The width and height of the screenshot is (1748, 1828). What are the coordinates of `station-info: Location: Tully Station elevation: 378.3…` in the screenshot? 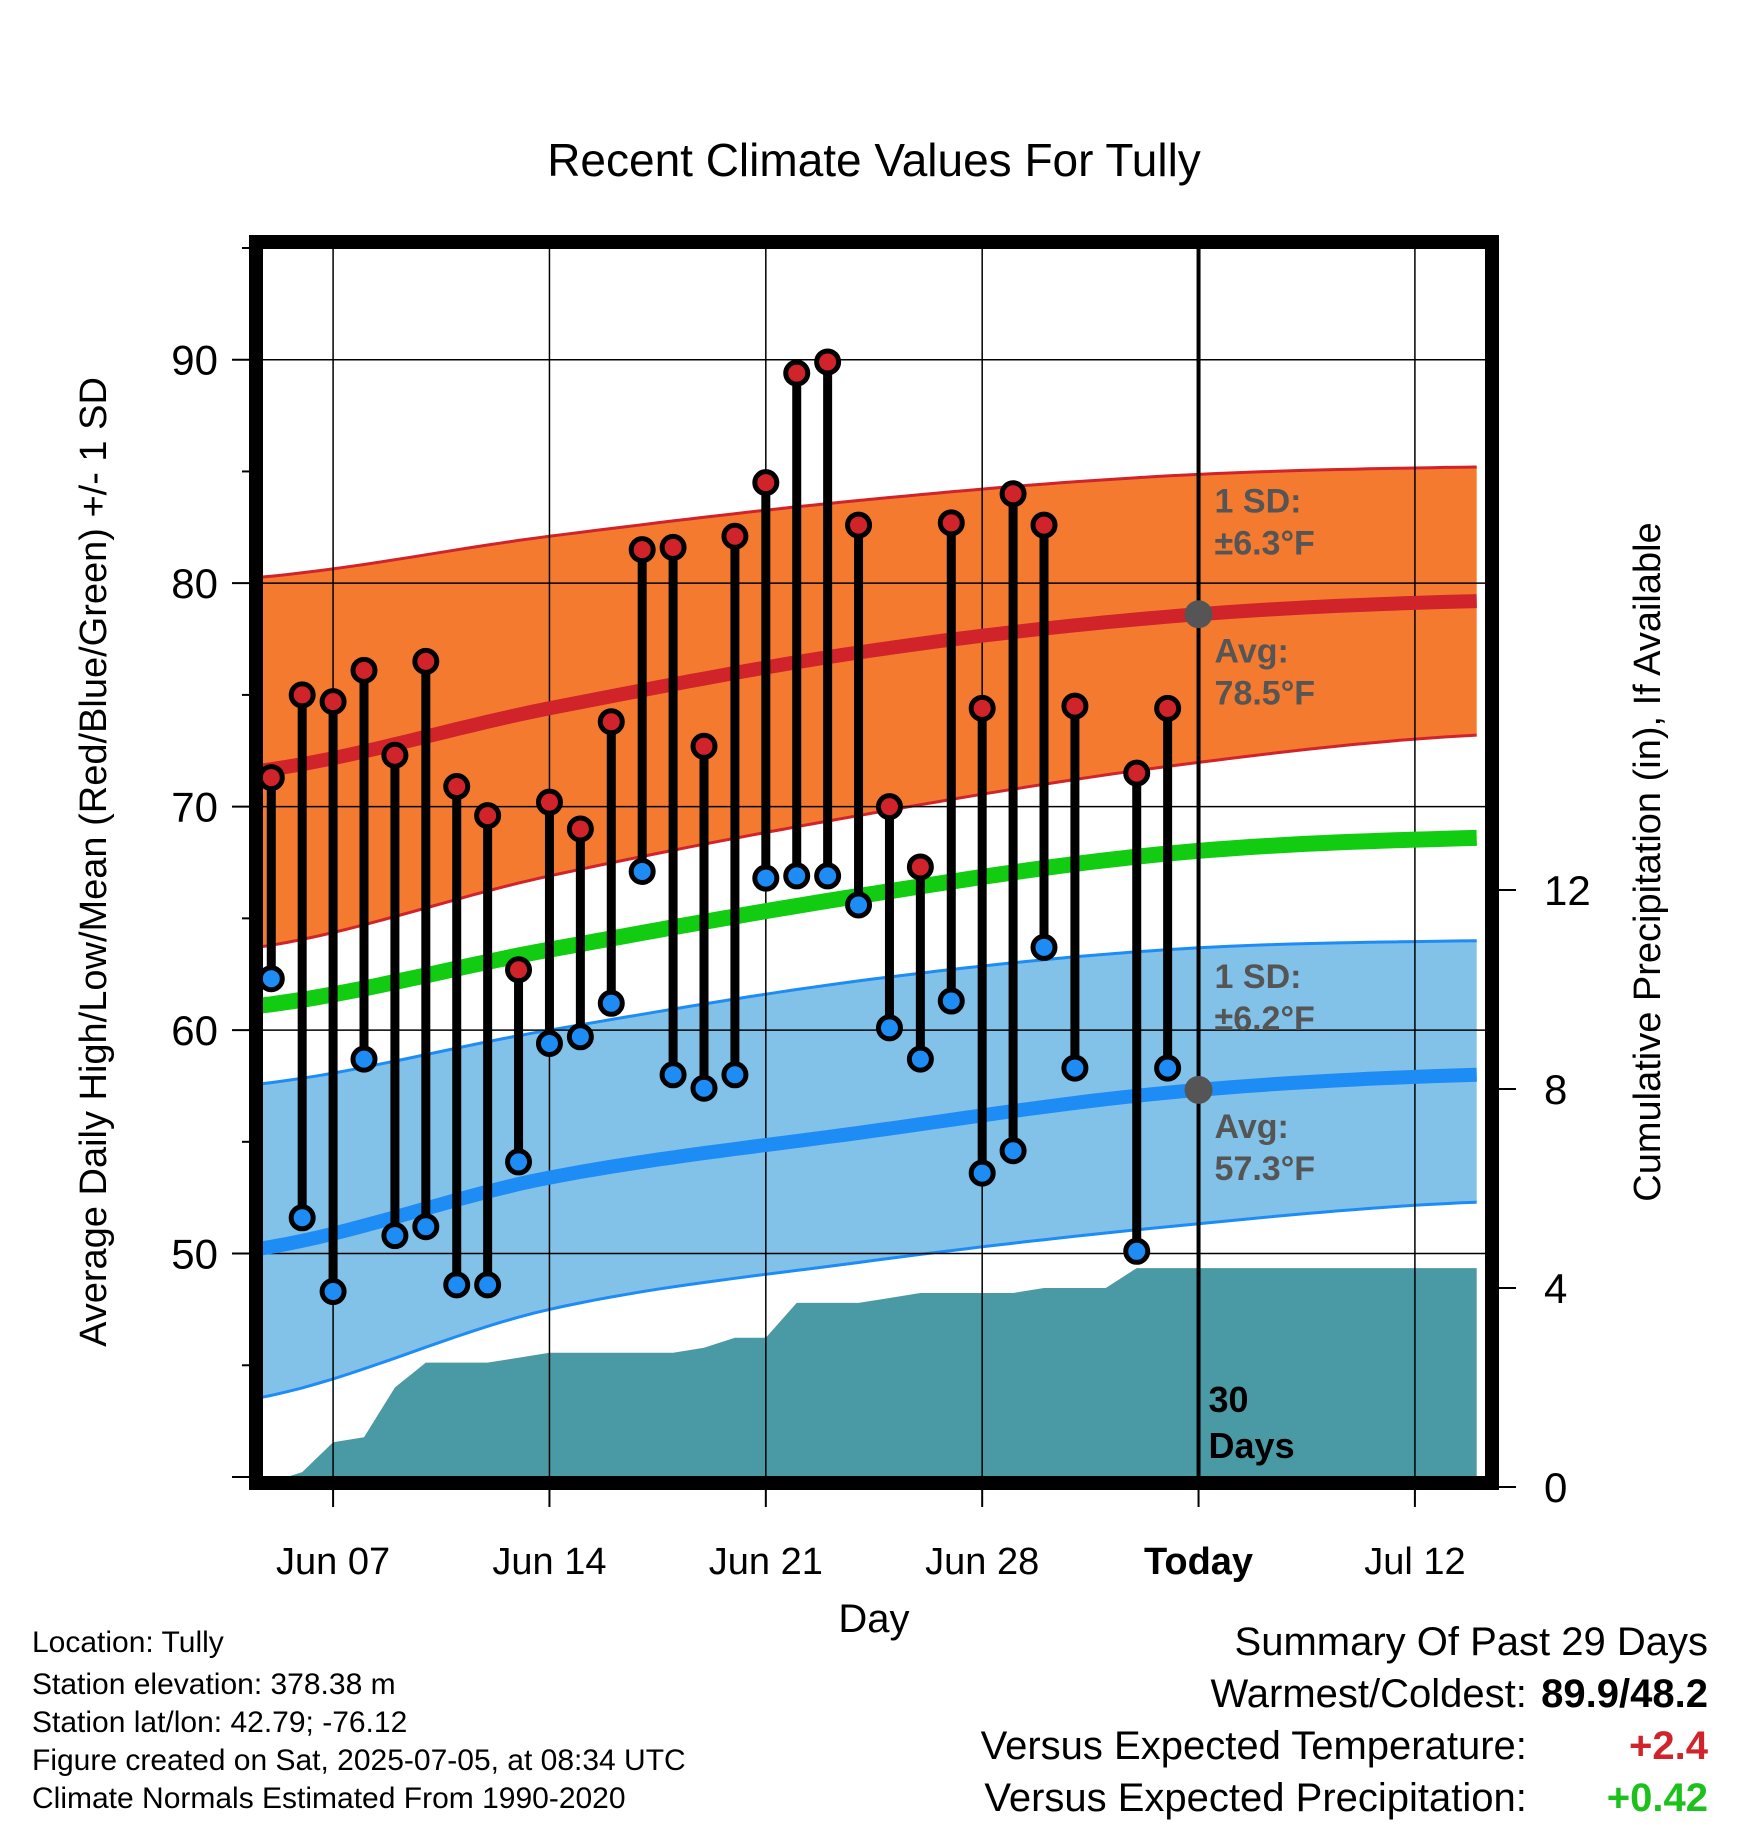 It's located at (359, 1721).